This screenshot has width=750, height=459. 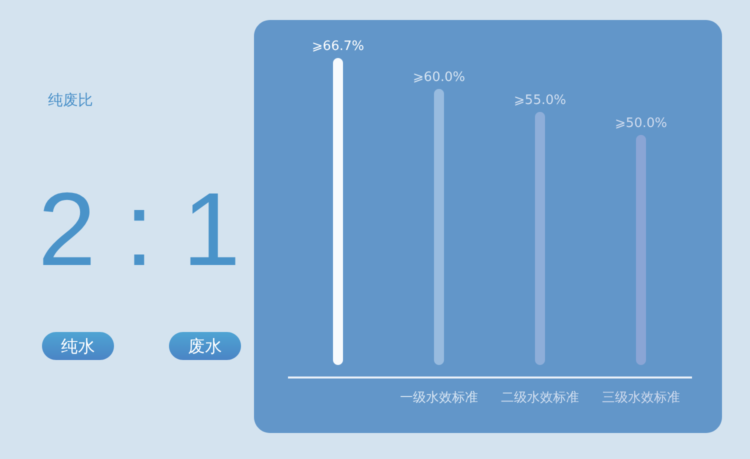 I want to click on x-tick-label: 一级水效标准, so click(x=439, y=397).